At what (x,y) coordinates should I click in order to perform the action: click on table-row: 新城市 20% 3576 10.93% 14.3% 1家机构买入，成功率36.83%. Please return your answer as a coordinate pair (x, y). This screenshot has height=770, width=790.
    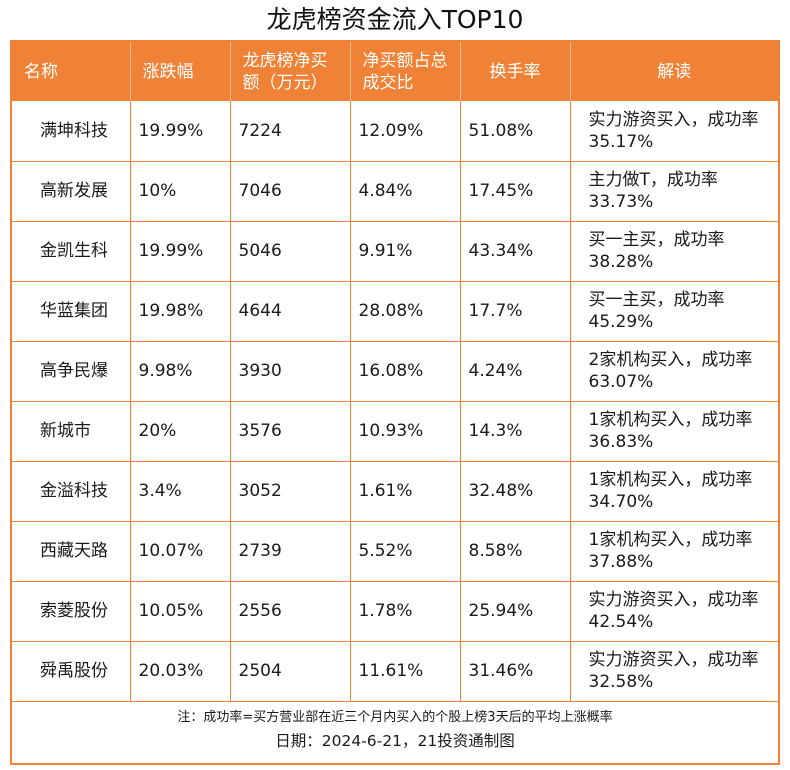
    Looking at the image, I should click on (395, 431).